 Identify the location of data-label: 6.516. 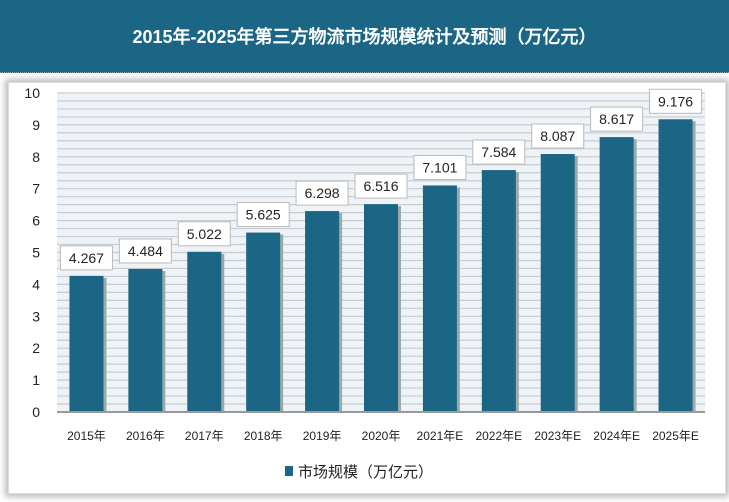
(380, 186).